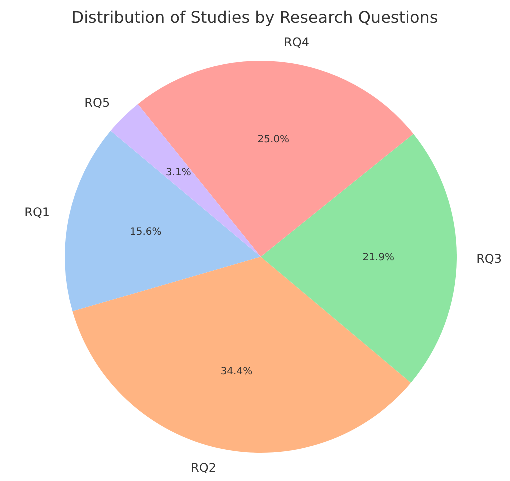  Describe the element at coordinates (179, 173) in the screenshot. I see `data-label: 3.1%` at that location.